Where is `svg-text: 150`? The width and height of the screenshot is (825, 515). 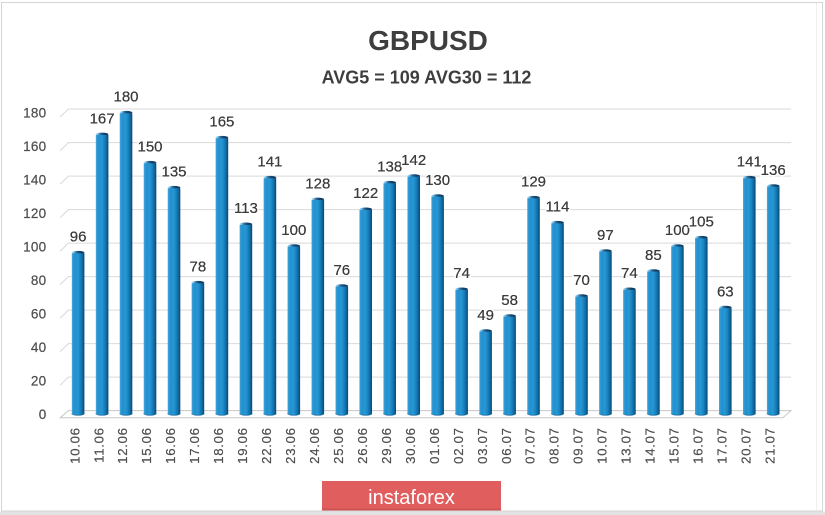
svg-text: 150 is located at coordinates (149, 147).